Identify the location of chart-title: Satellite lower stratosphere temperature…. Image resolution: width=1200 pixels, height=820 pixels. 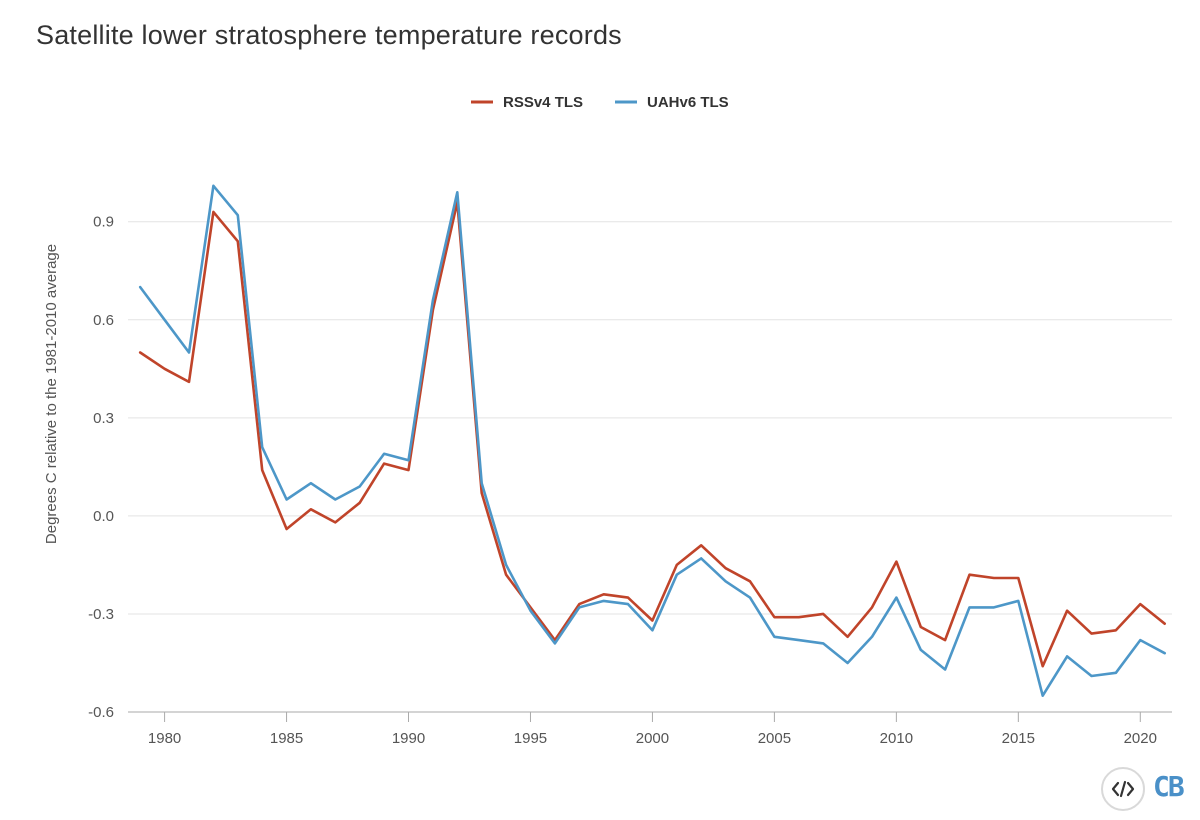
(329, 35).